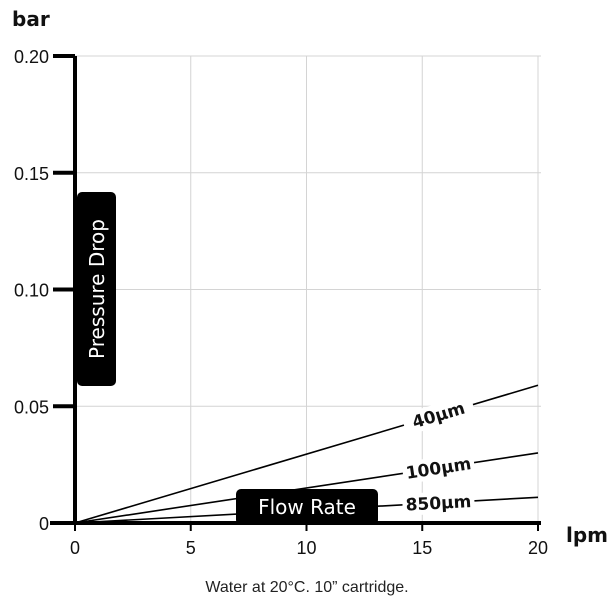  Describe the element at coordinates (31, 19) in the screenshot. I see `y-unit-label: bar` at that location.